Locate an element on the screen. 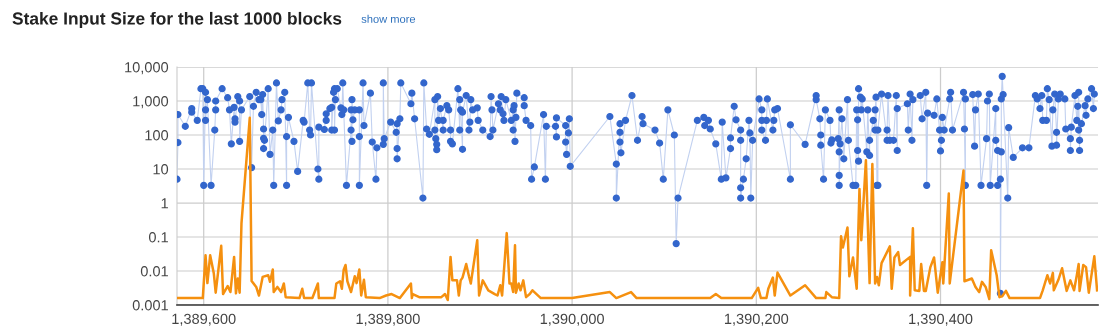 This screenshot has width=1104, height=330. text: show more is located at coordinates (388, 18).